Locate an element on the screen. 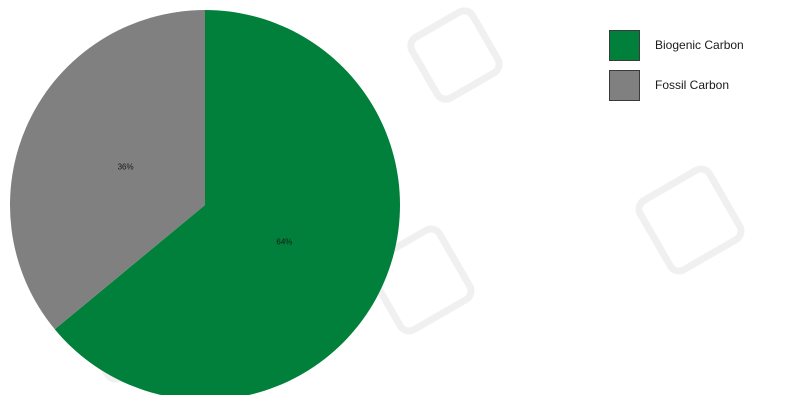  legend-item-biogenic-carbon: Biogenic Carbon is located at coordinates (706, 45).